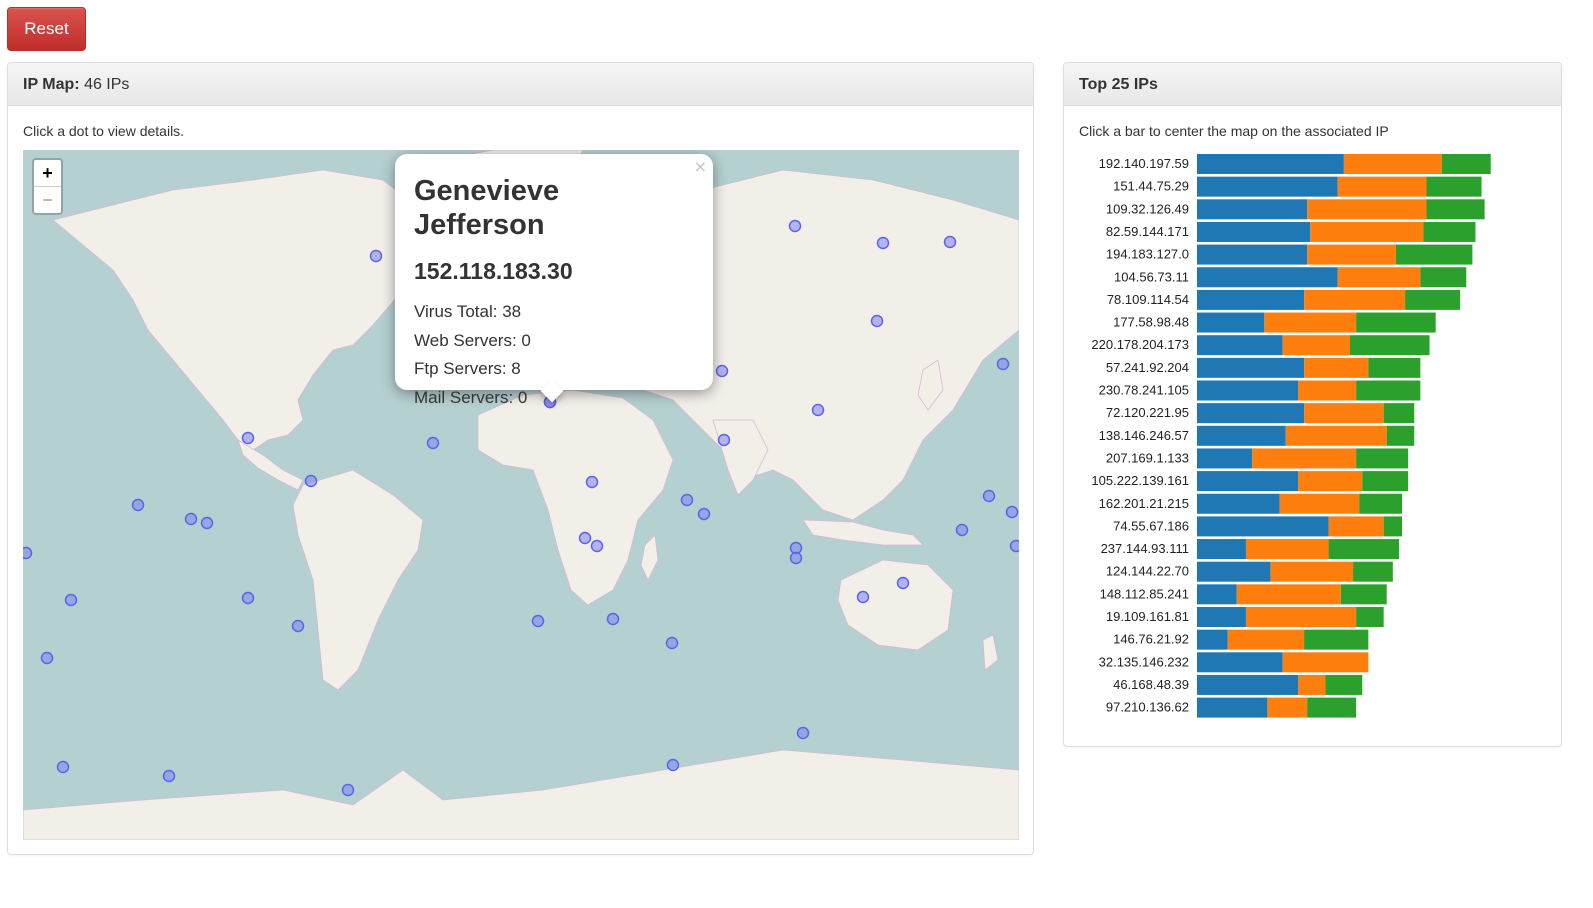  I want to click on popup-close-button: ×, so click(700, 166).